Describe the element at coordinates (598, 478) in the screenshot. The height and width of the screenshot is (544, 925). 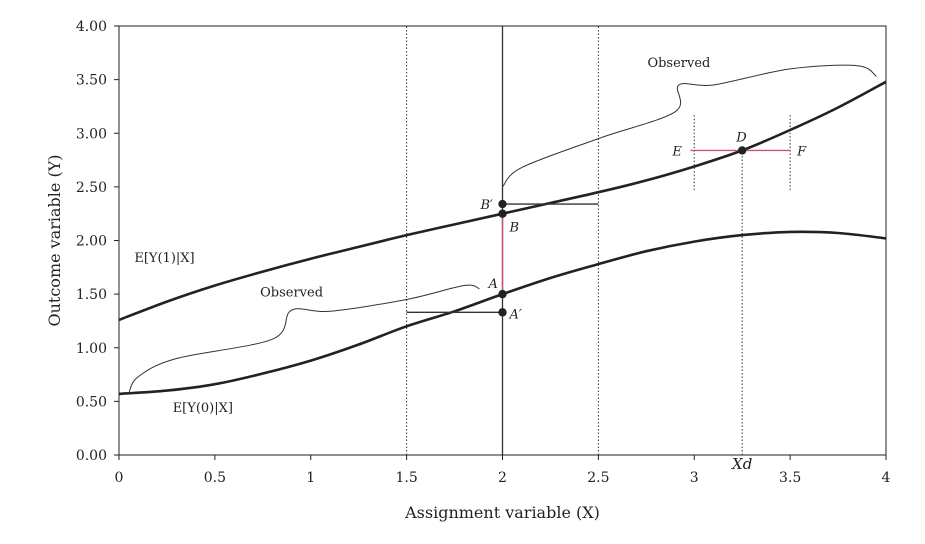
I see `x-tick-label: 2.5` at that location.